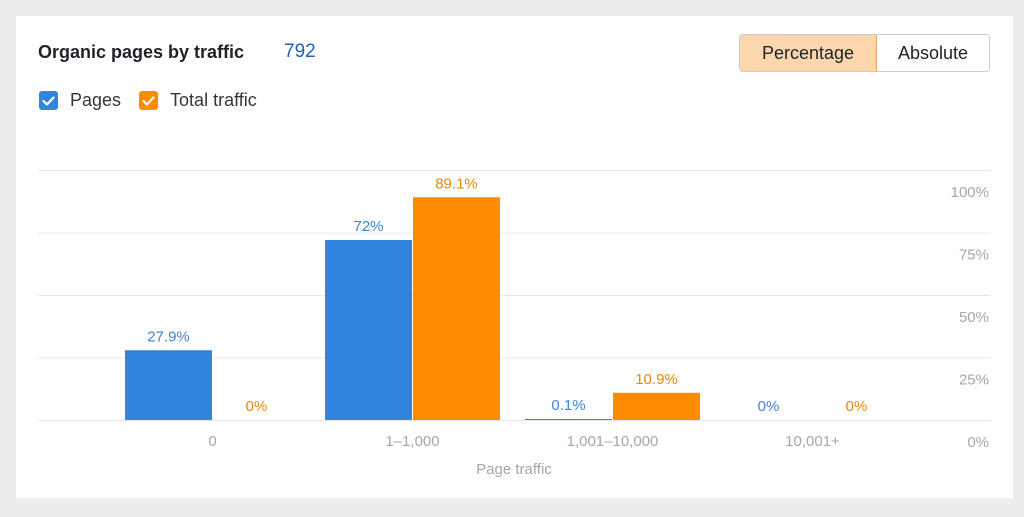 This screenshot has height=517, width=1024. Describe the element at coordinates (613, 441) in the screenshot. I see `x-tick-label: 1,001–10,000` at that location.